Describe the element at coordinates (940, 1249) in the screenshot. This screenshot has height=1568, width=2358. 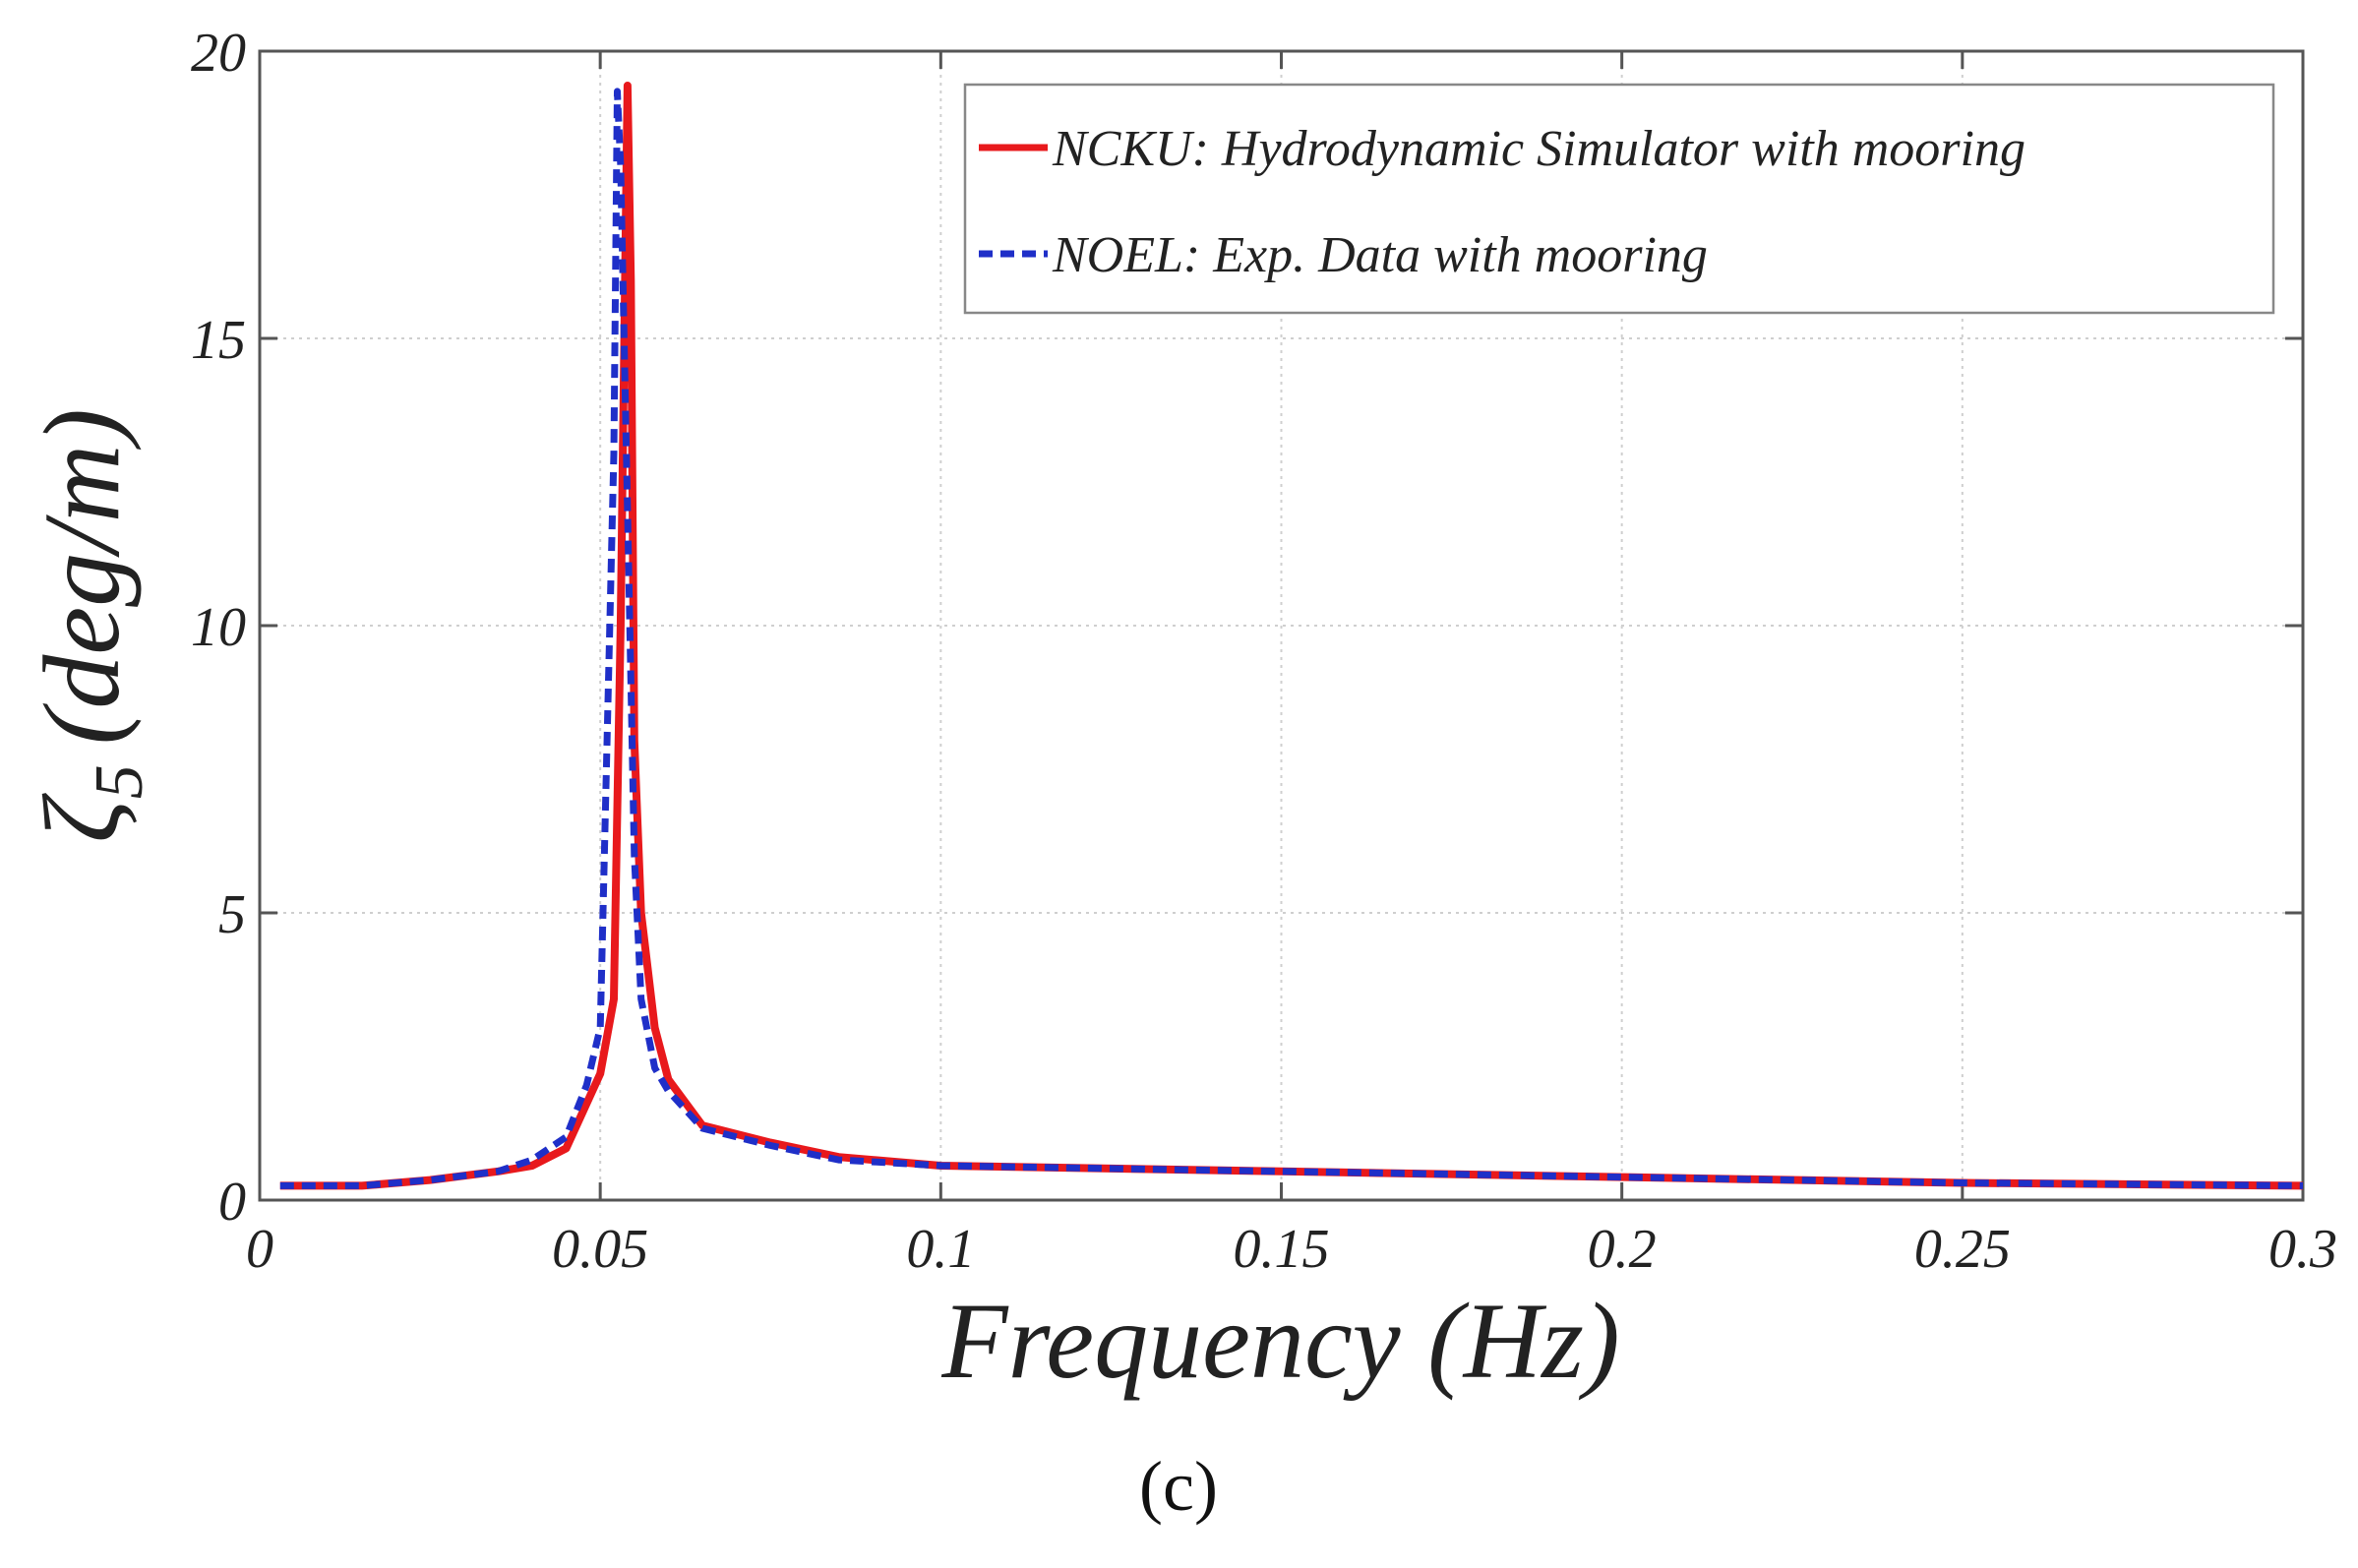
I see `x-tick-label: 0.1` at that location.